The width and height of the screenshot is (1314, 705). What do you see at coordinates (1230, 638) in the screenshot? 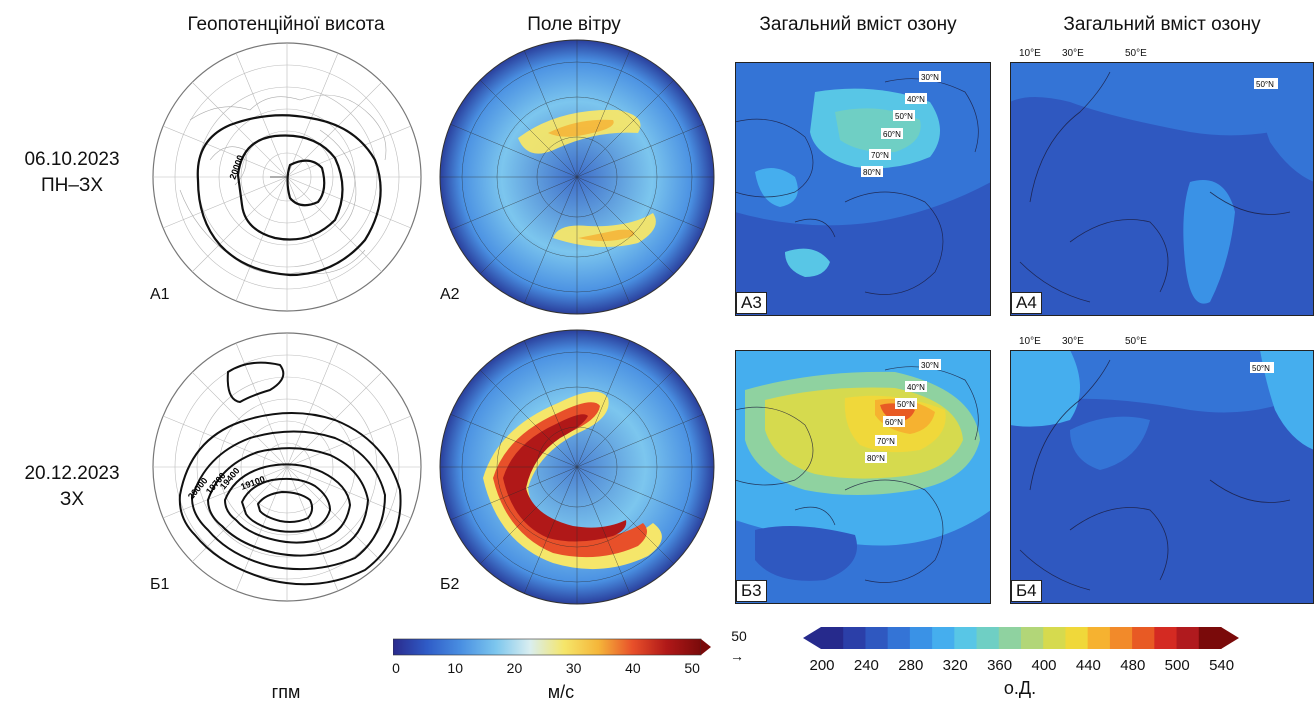
I see `ozone-colorbar-extend-high` at bounding box center [1230, 638].